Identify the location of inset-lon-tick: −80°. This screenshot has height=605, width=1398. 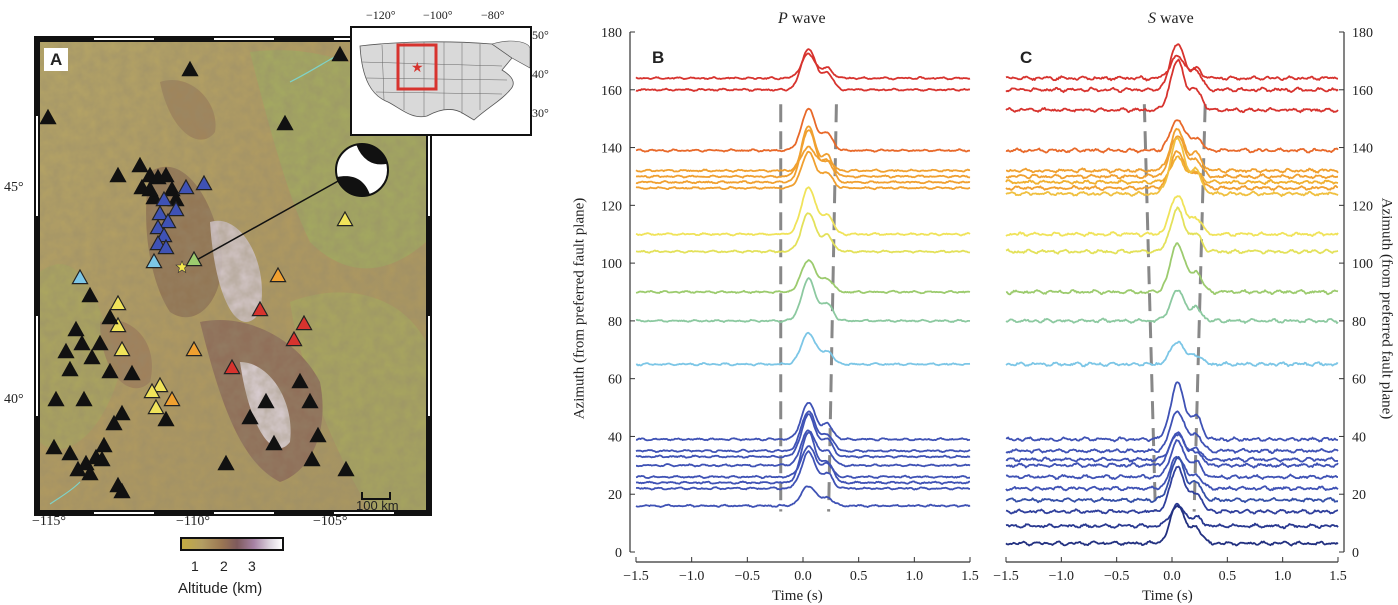
(493, 15).